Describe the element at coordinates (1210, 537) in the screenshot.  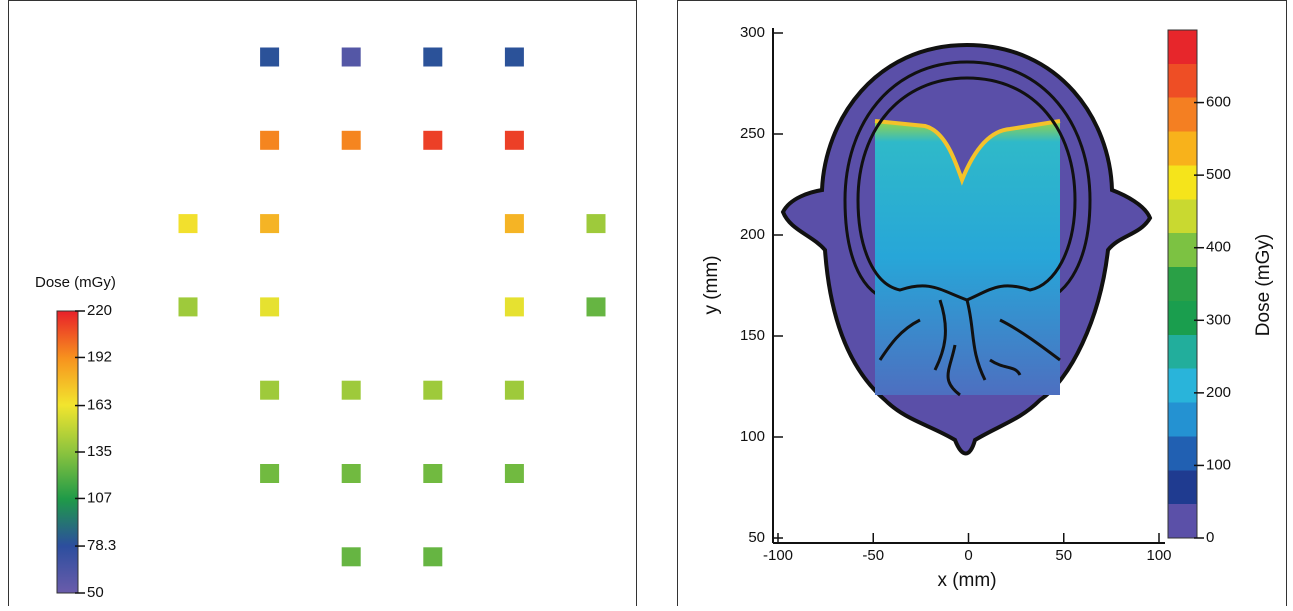
I see `colorbar-tick-label: 0` at that location.